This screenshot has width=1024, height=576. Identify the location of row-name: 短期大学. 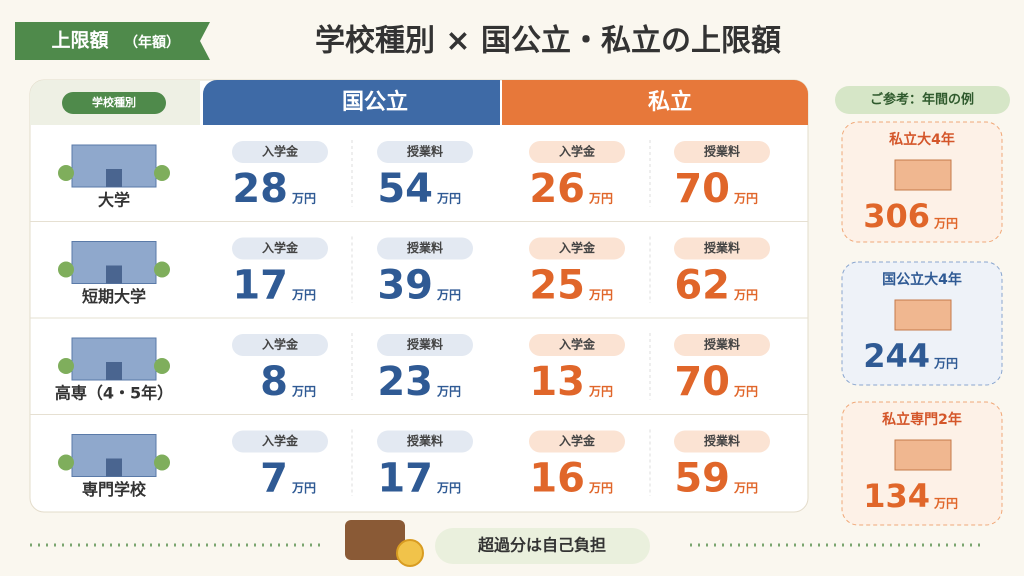
(114, 296).